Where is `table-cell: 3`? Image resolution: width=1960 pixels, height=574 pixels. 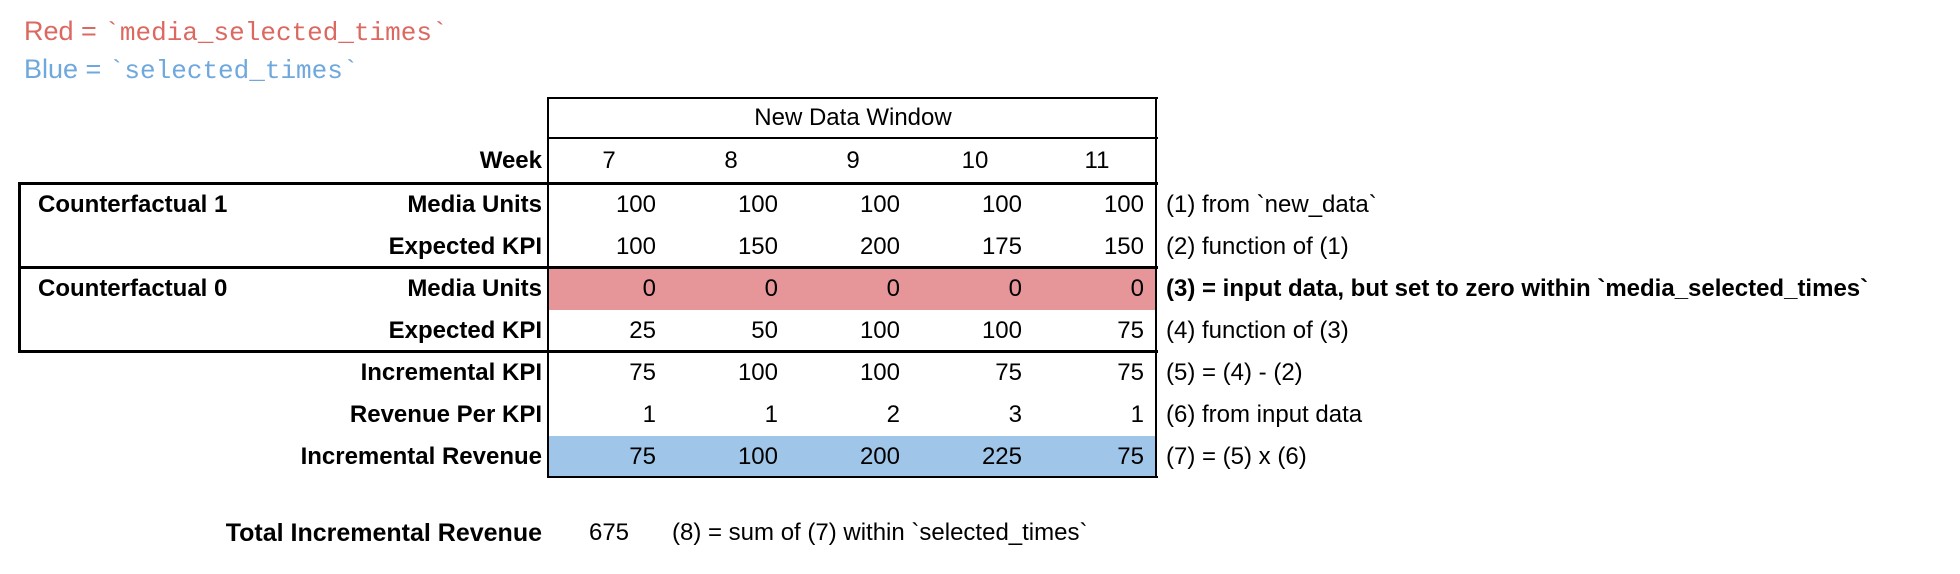 table-cell: 3 is located at coordinates (1015, 414).